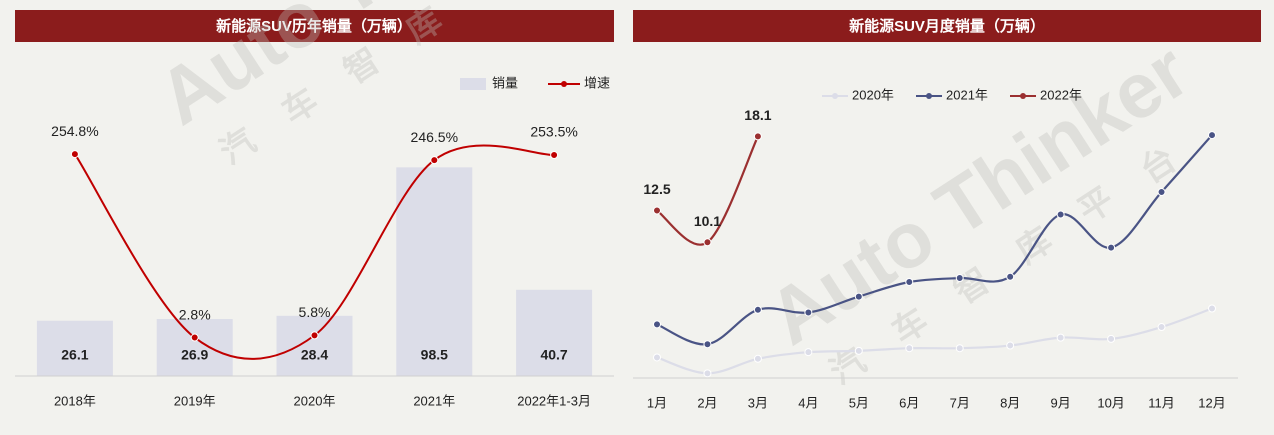  Describe the element at coordinates (859, 402) in the screenshot. I see `x-tick-label: 5月` at that location.